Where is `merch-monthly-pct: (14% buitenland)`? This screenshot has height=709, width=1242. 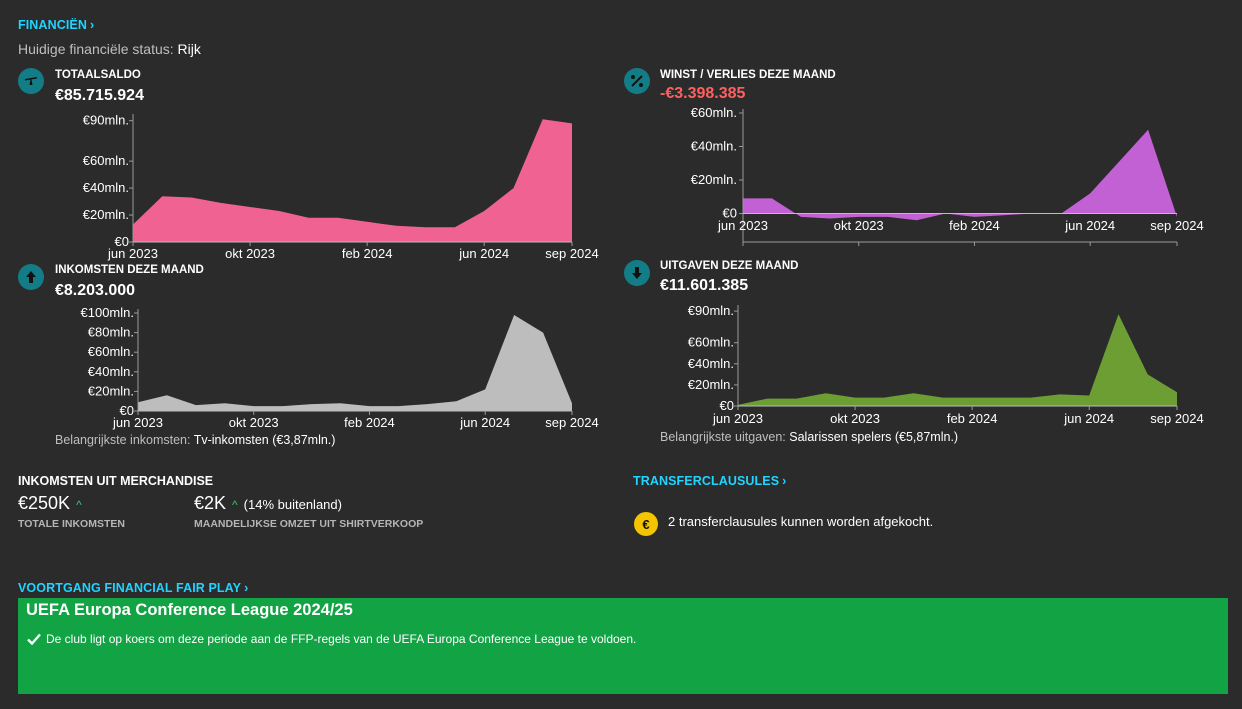 merch-monthly-pct: (14% buitenland) is located at coordinates (292, 504).